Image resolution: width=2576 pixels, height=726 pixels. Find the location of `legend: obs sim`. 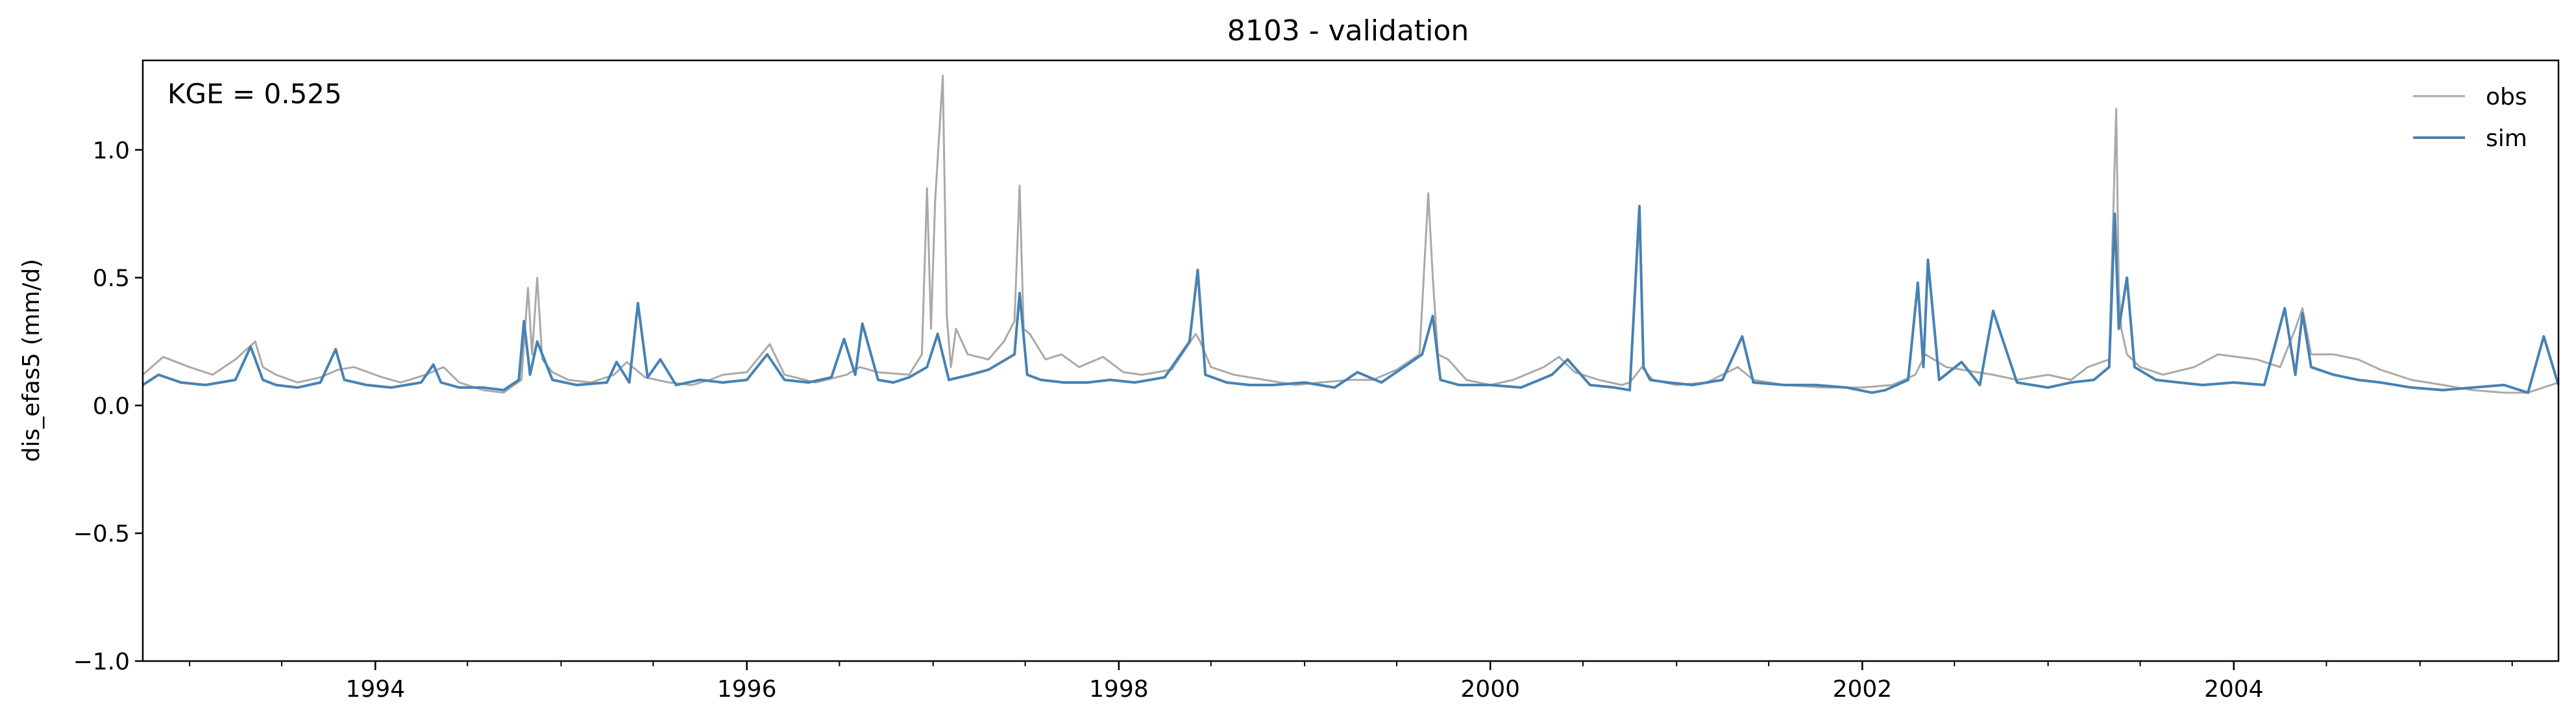

legend: obs sim is located at coordinates (2470, 118).